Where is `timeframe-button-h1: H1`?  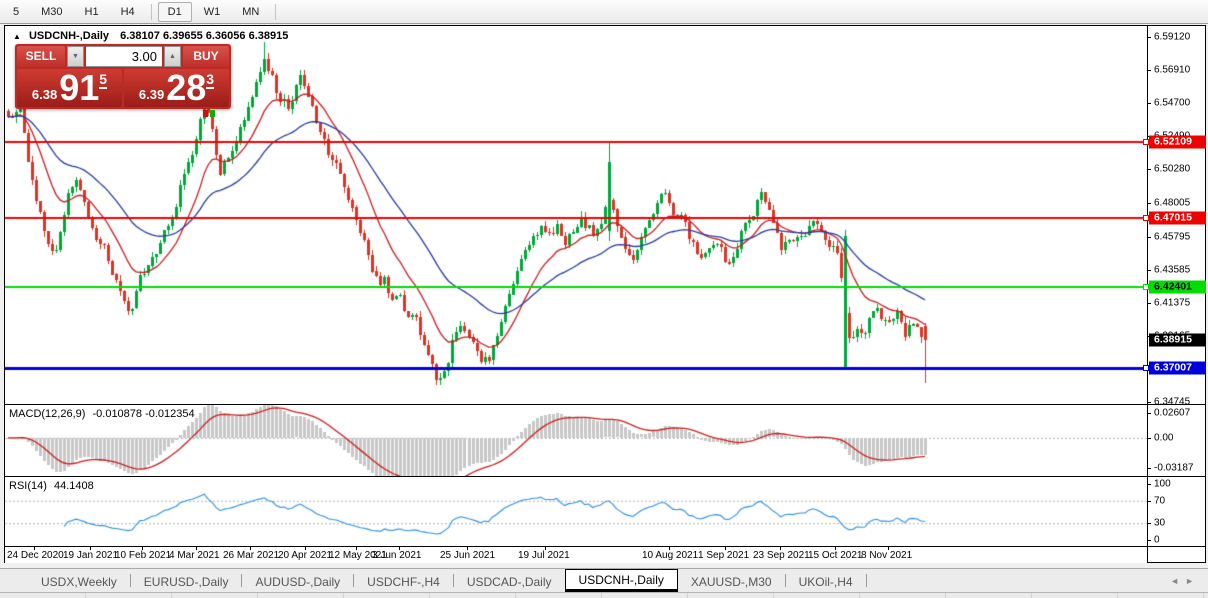
timeframe-button-h1: H1 is located at coordinates (91, 11).